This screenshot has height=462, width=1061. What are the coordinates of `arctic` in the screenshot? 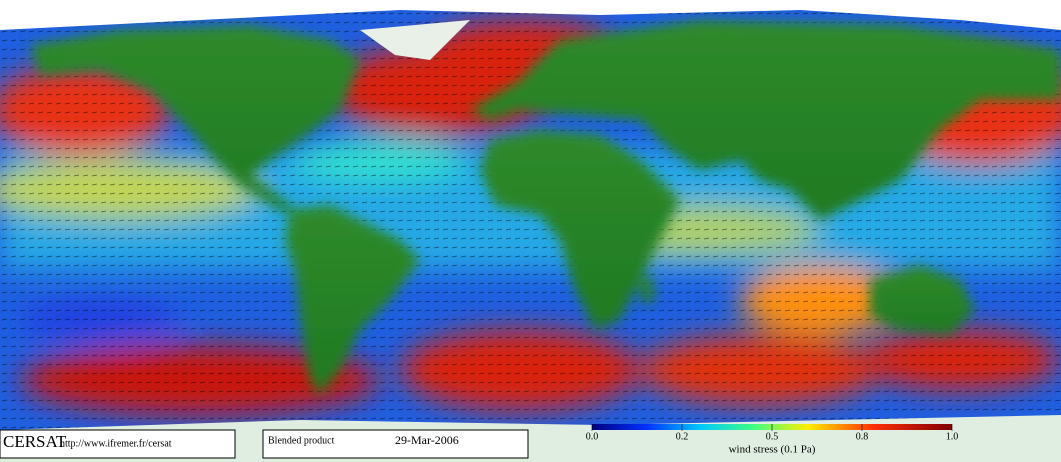 It's located at (530, 15).